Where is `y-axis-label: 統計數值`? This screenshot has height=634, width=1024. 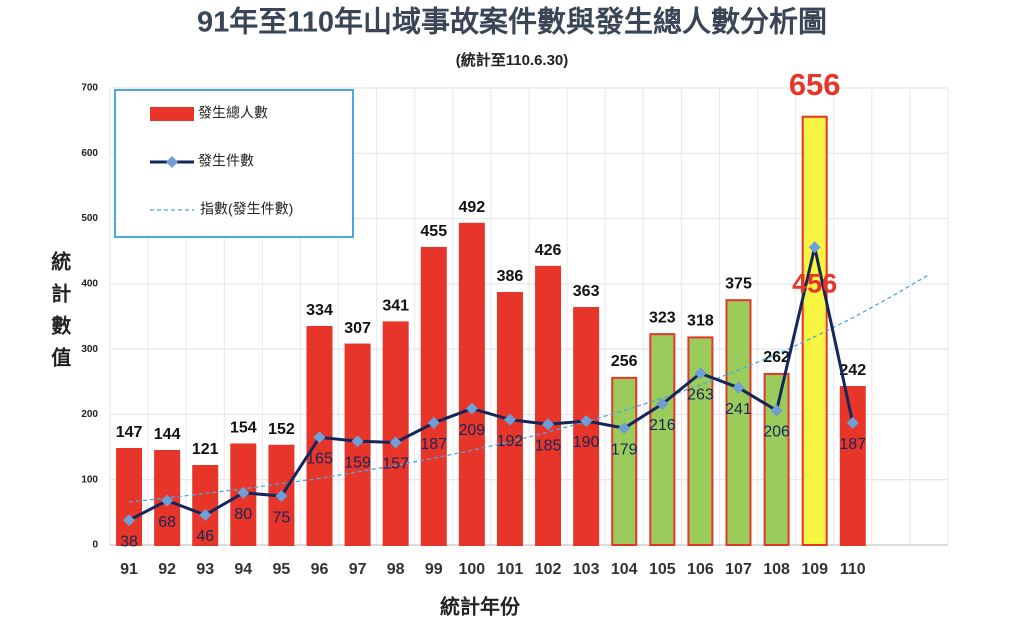 y-axis-label: 統計數值 is located at coordinates (59, 314).